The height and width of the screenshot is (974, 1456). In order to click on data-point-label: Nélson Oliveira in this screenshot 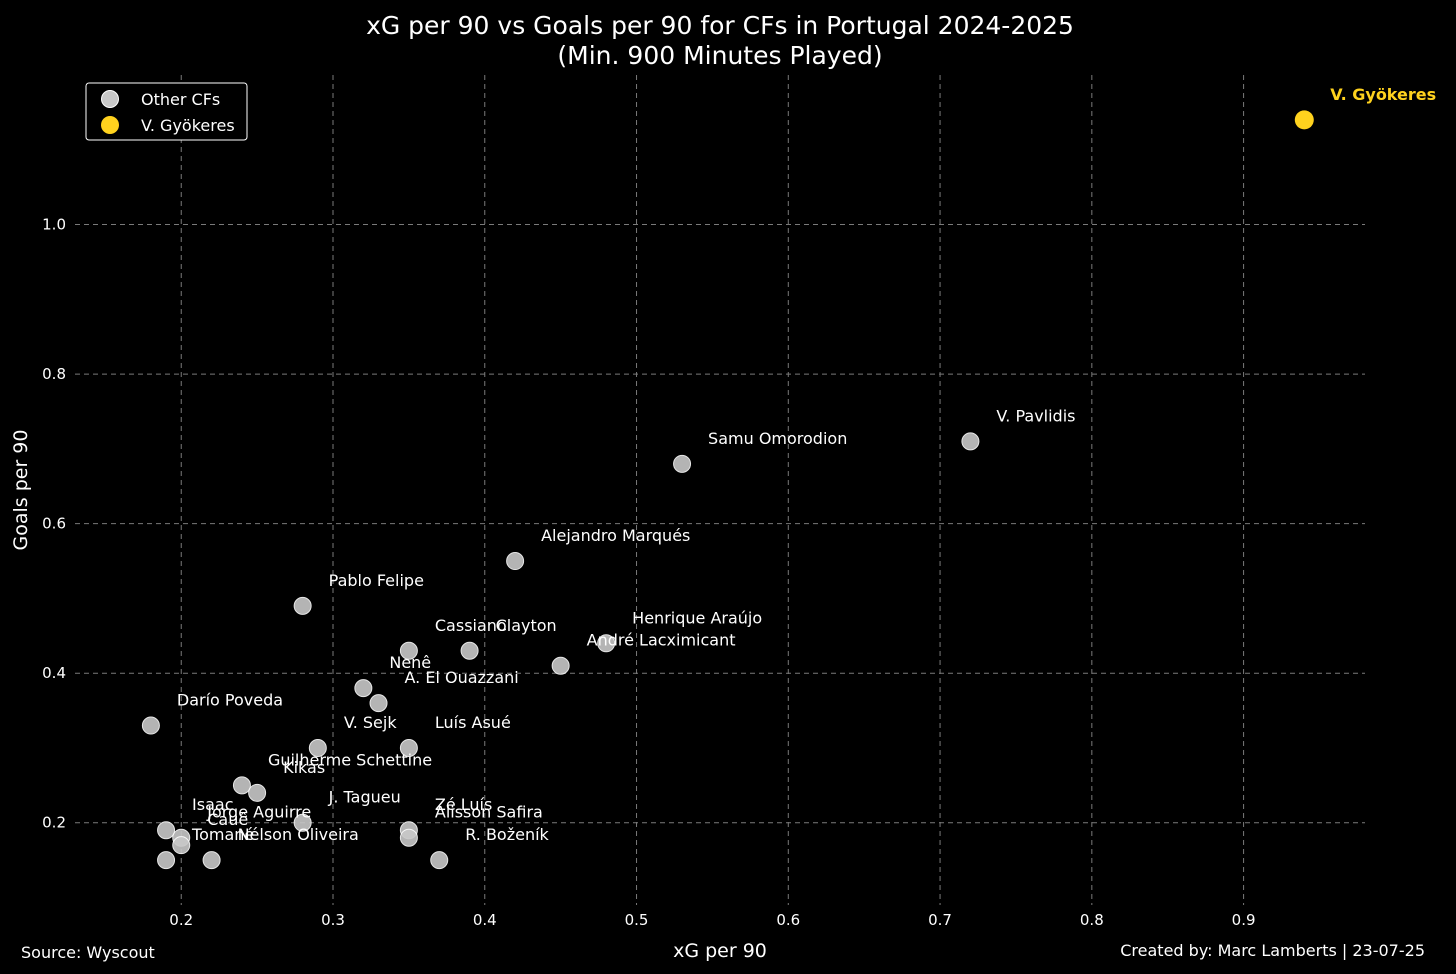, I will do `click(298, 834)`.